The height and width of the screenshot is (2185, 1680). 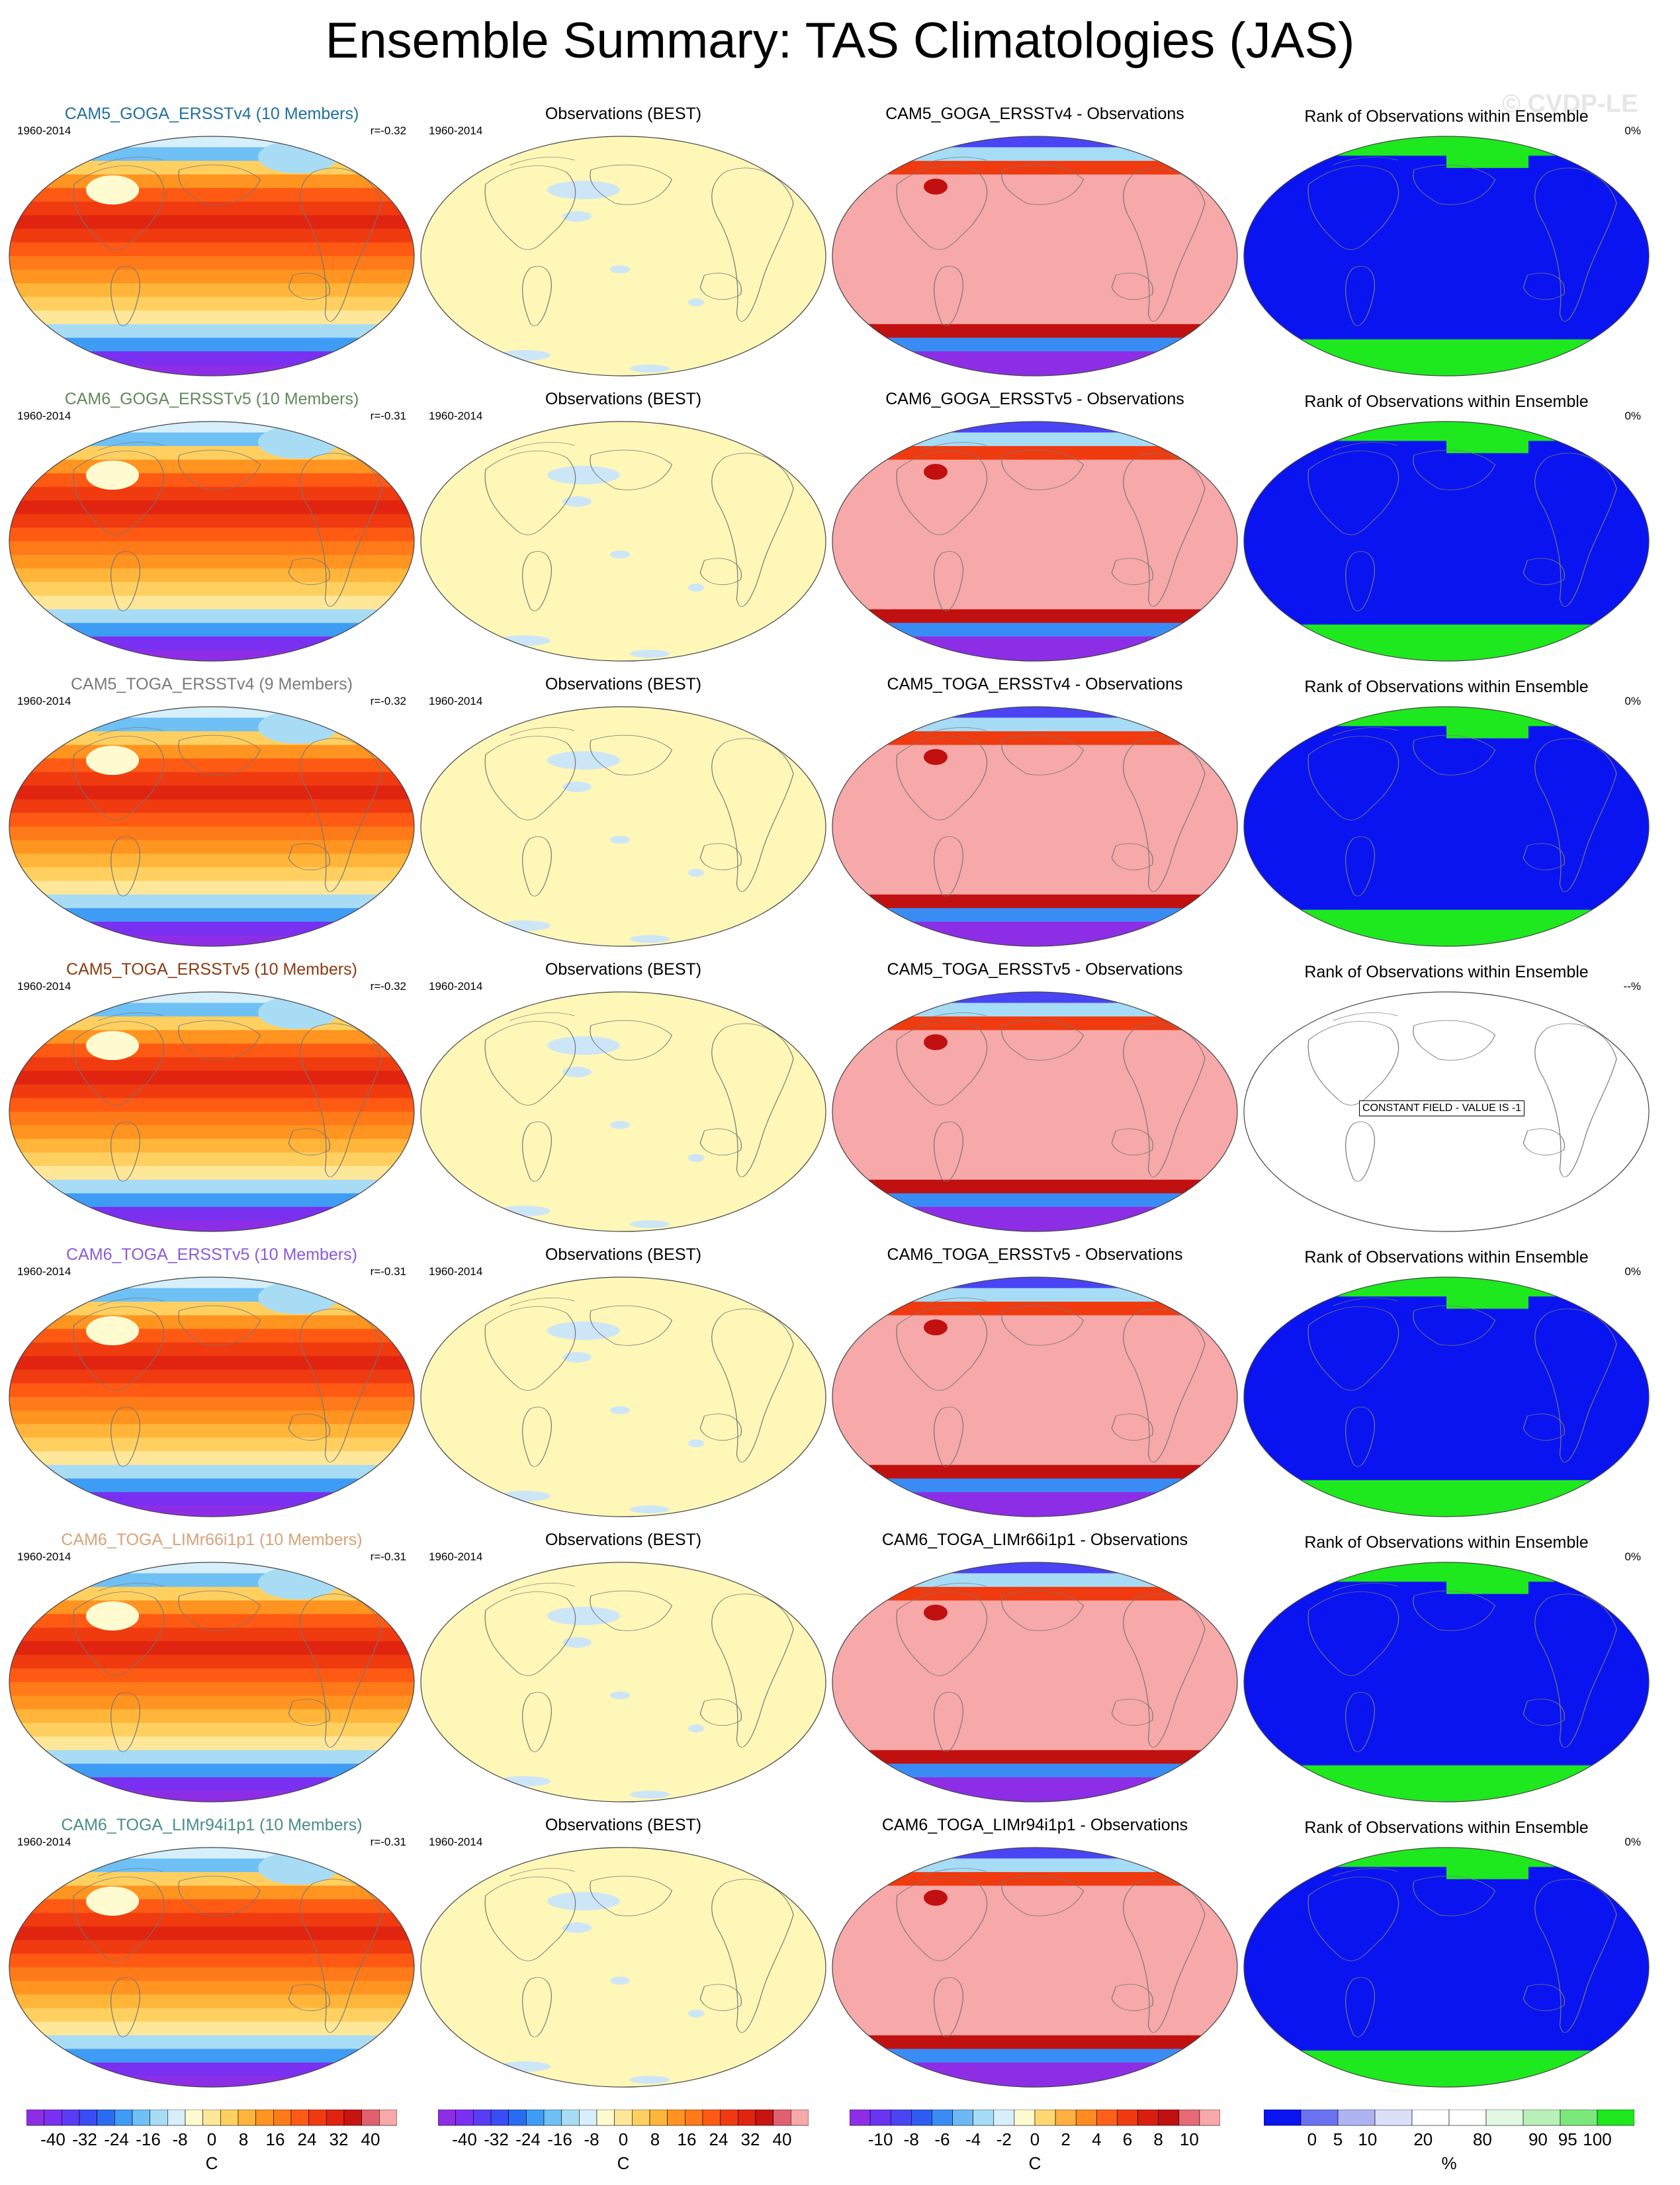 I want to click on colorbar-tick-label: 95, so click(x=1567, y=2139).